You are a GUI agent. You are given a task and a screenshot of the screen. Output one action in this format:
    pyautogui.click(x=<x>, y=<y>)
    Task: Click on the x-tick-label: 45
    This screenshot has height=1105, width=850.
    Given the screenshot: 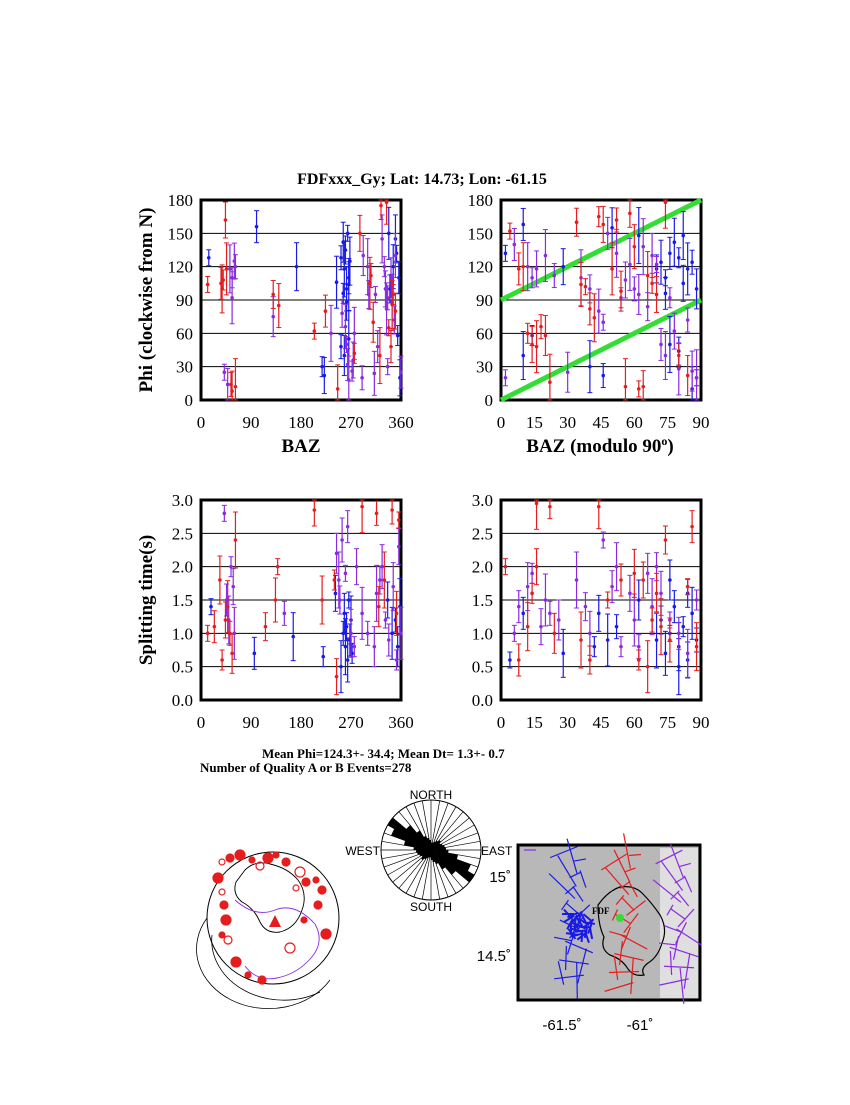 What is the action you would take?
    pyautogui.click(x=601, y=422)
    